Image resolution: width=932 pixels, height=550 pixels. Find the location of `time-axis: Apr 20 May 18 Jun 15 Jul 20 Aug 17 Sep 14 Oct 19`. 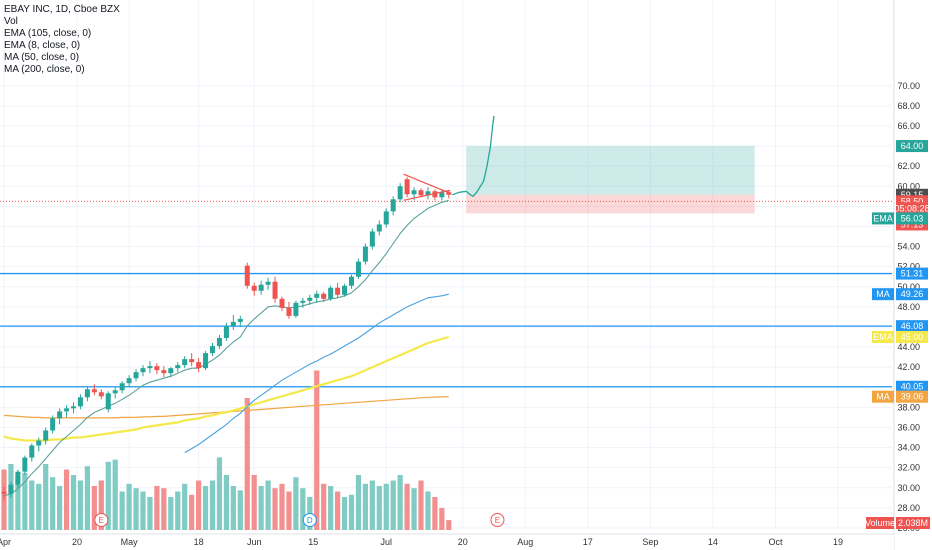

time-axis: Apr 20 May 18 Jun 15 Jul 20 Aug 17 Sep 14 Oct 19 is located at coordinates (447, 541).